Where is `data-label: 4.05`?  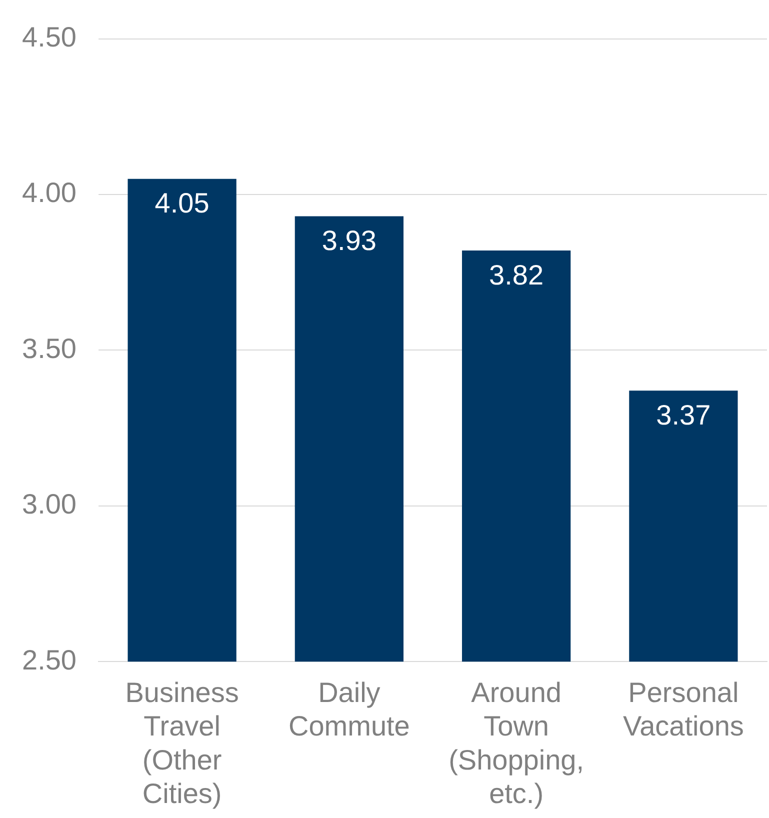
data-label: 4.05 is located at coordinates (182, 203).